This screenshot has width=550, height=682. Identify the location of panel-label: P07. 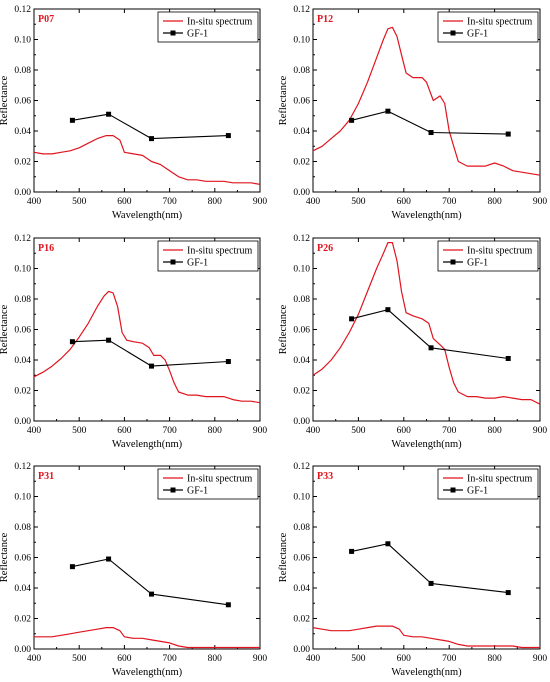
(46, 19).